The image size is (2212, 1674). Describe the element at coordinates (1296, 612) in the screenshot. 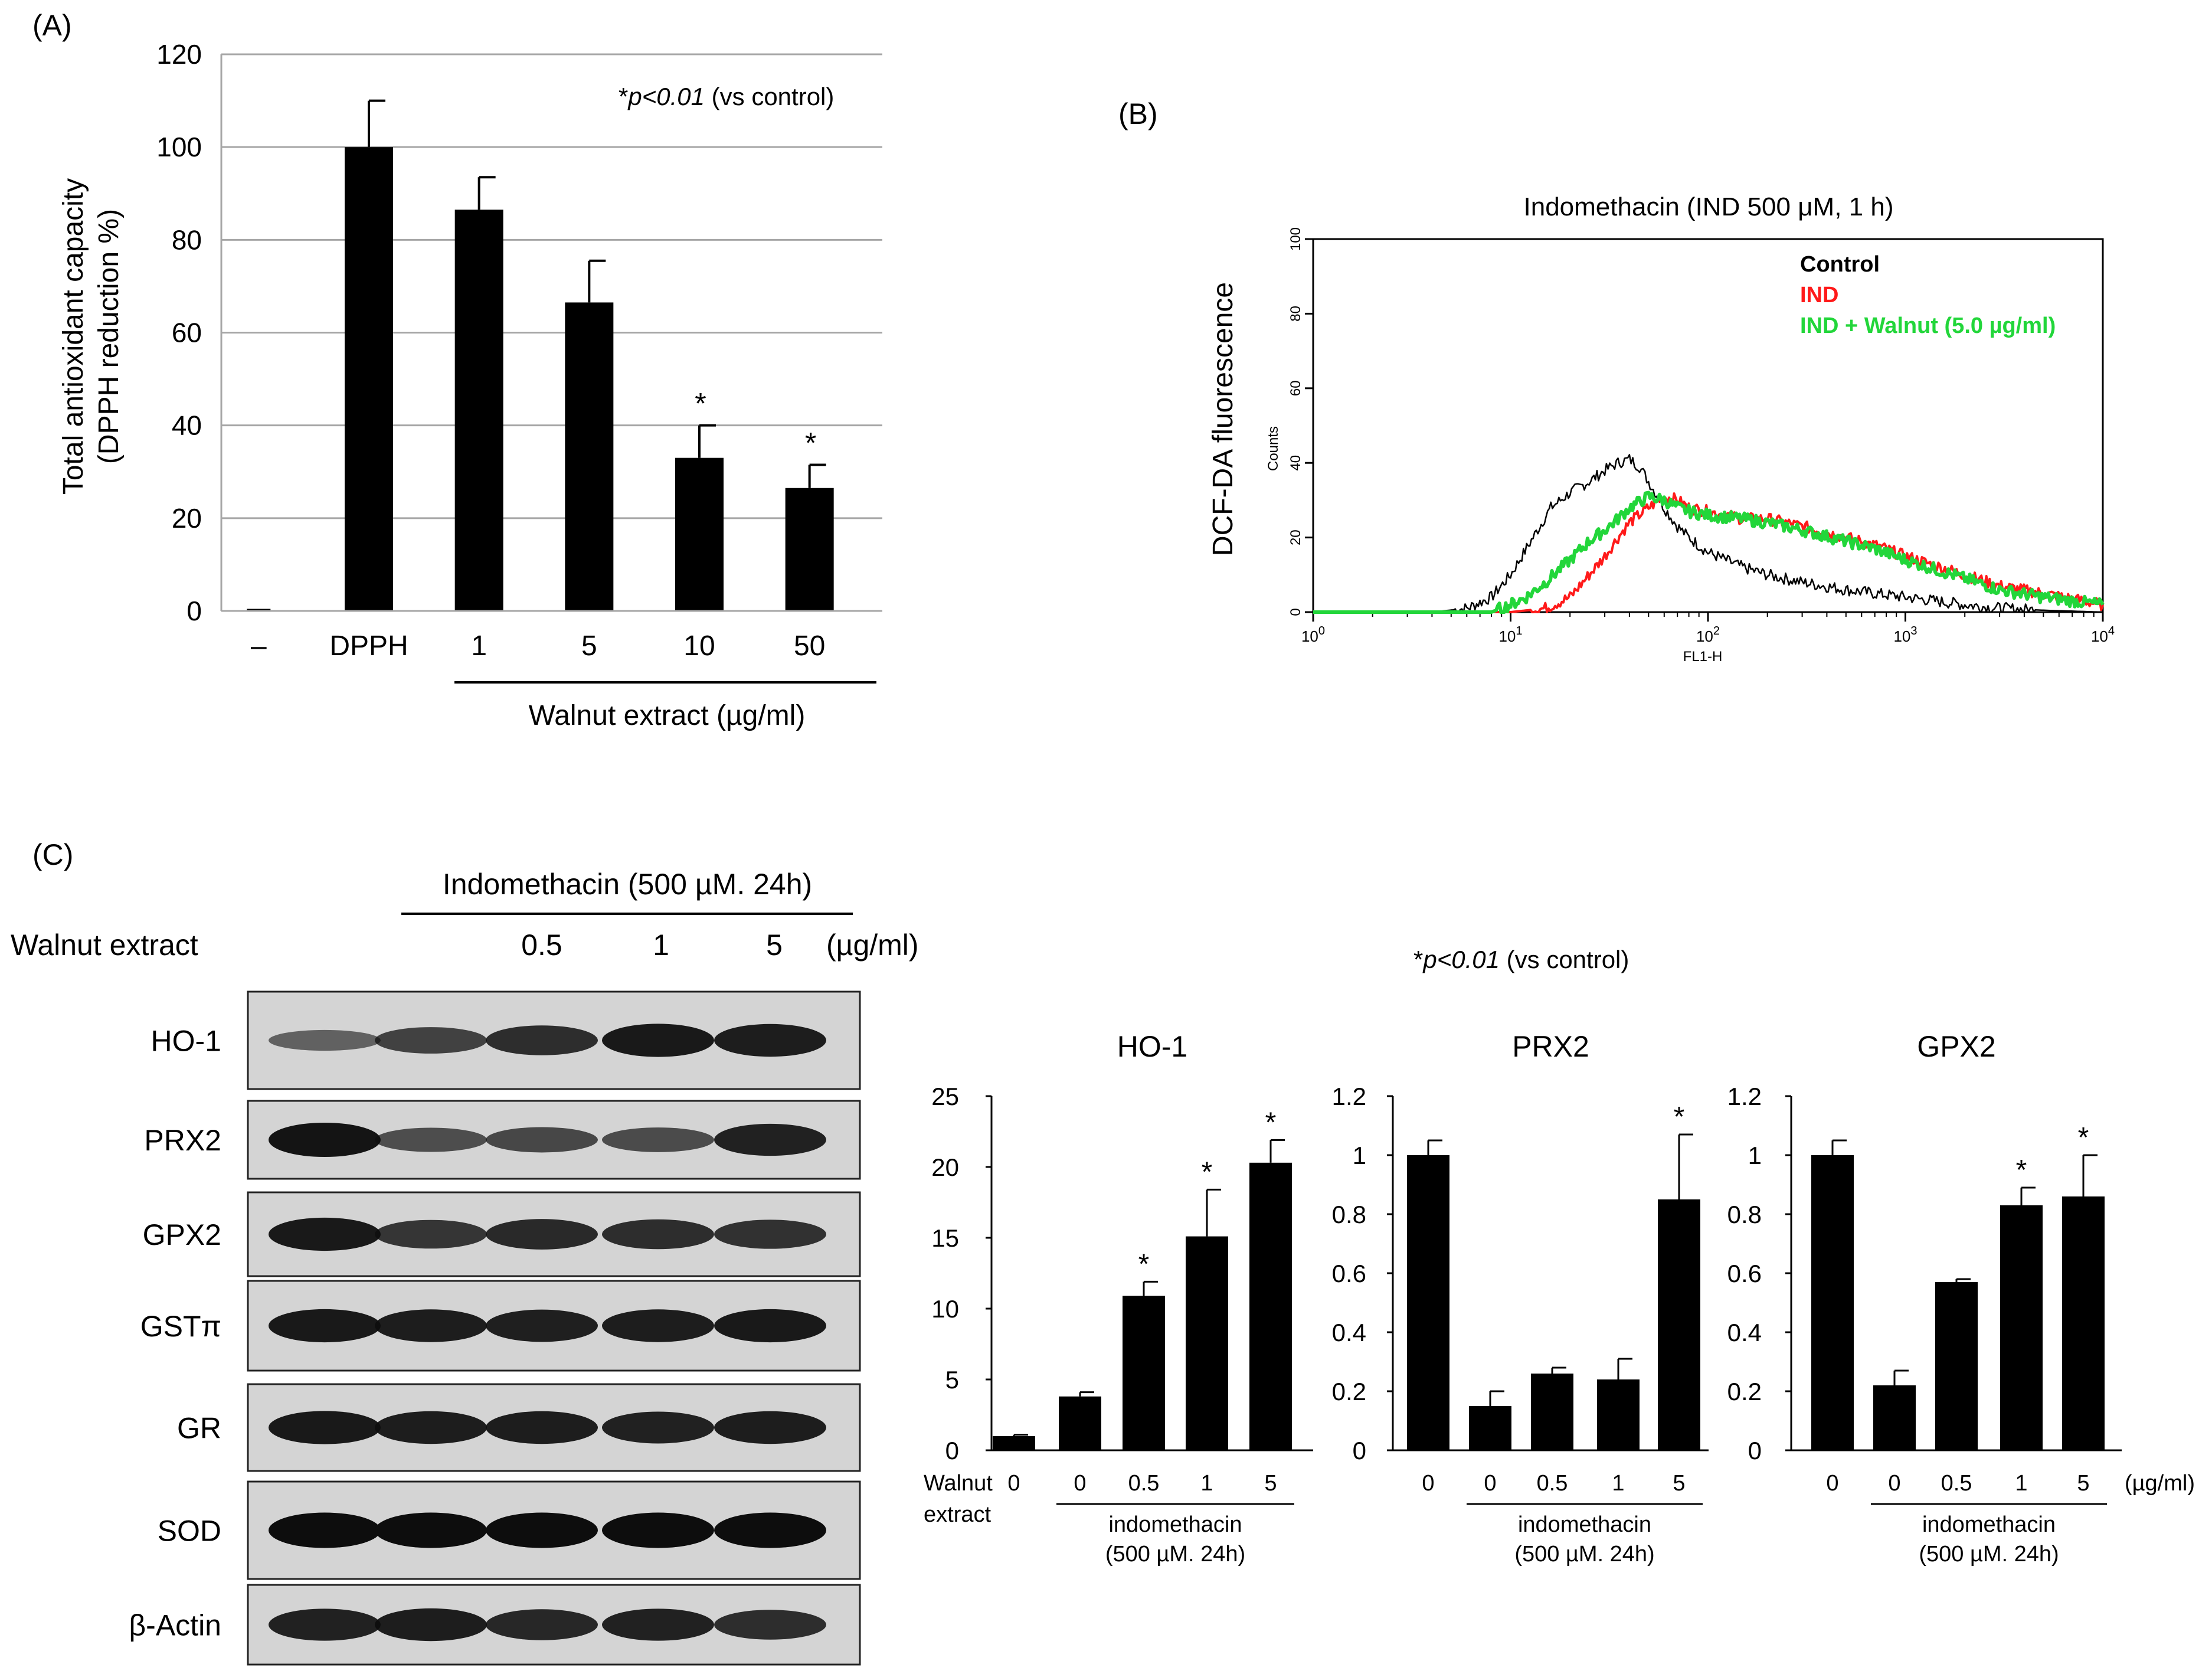

I see `panel-b-ytick-label: 0` at that location.